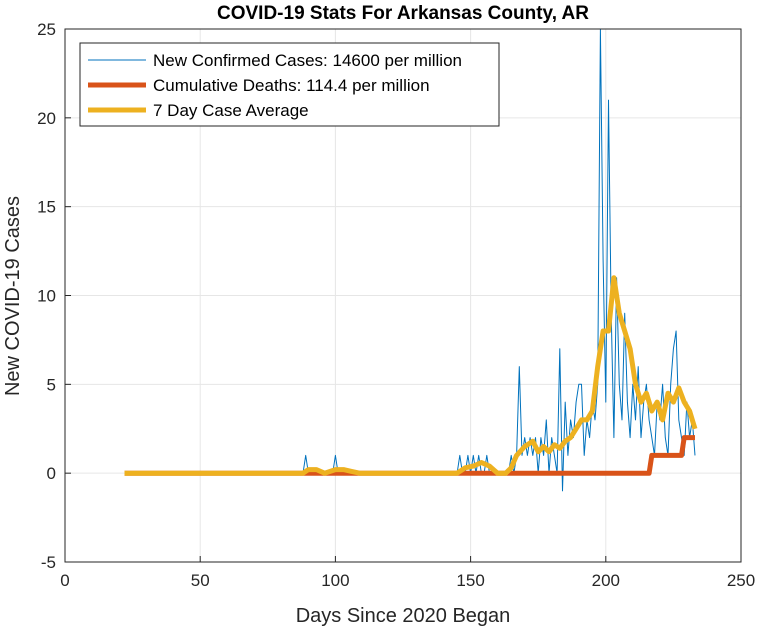 This screenshot has height=630, width=761. What do you see at coordinates (403, 616) in the screenshot?
I see `x-axis-label: Days Since 2020 Began` at bounding box center [403, 616].